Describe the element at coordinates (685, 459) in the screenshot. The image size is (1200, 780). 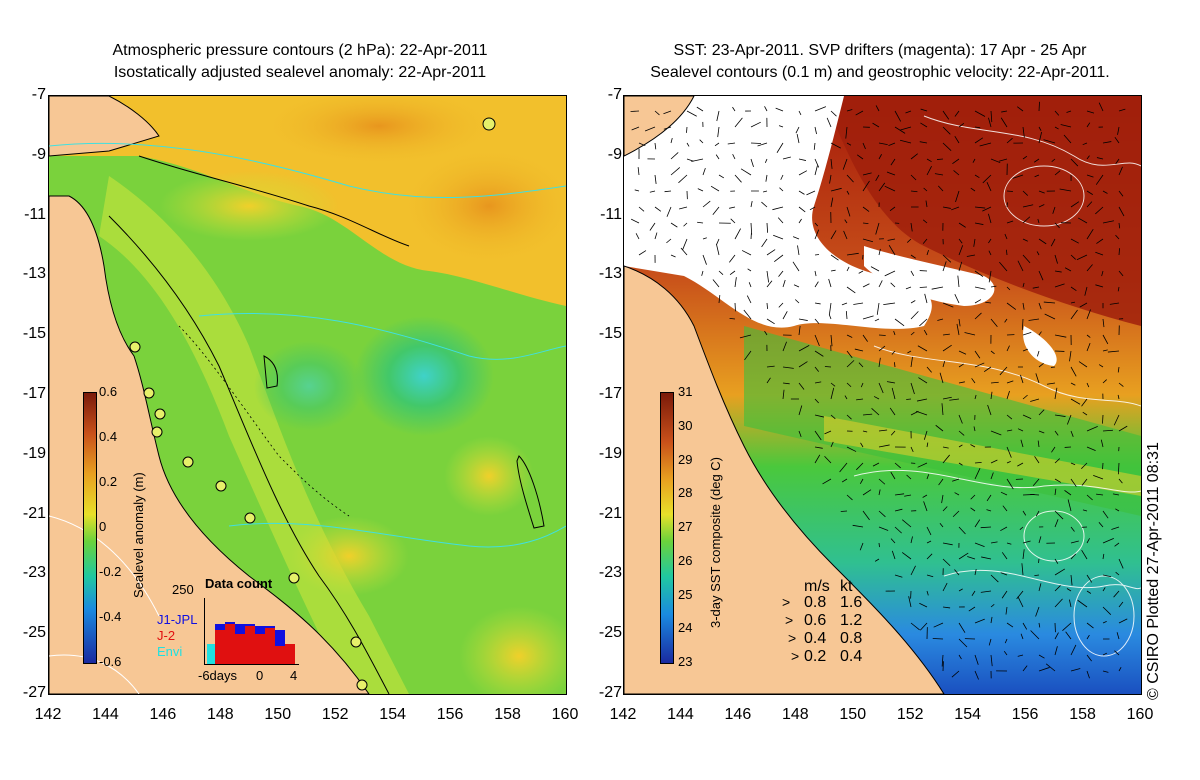
I see `colorbar-tick-label: 29` at that location.